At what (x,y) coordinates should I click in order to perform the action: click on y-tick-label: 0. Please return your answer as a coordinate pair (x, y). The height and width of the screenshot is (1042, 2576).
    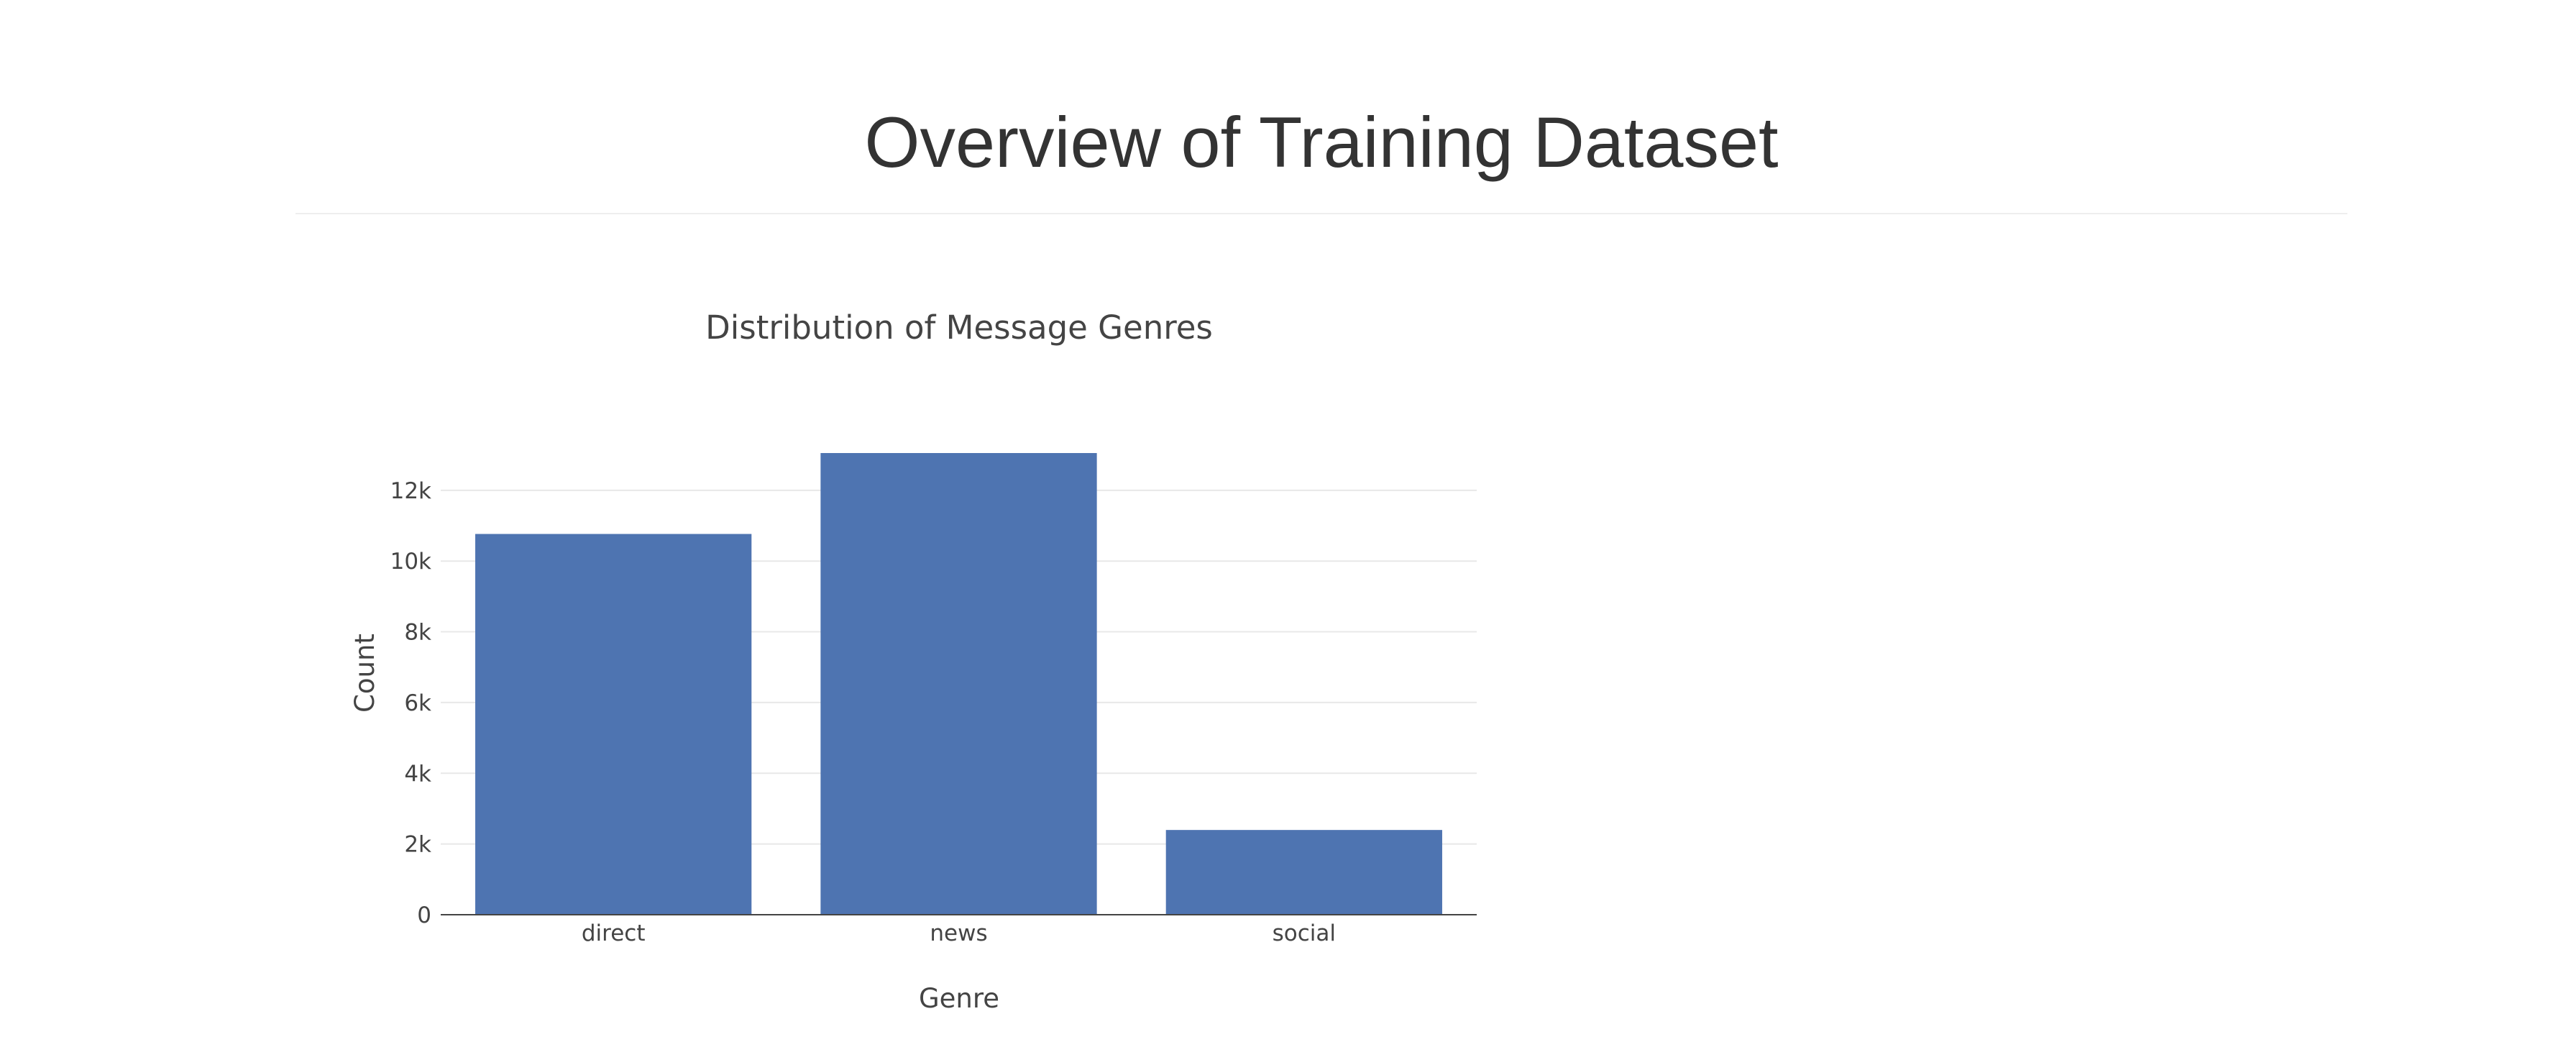
    Looking at the image, I should click on (424, 915).